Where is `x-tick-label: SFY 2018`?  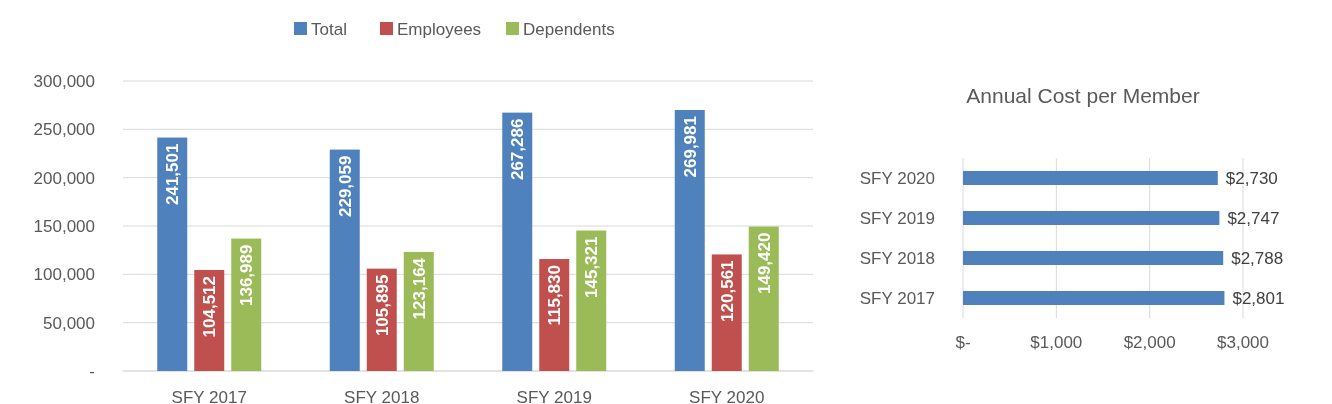
x-tick-label: SFY 2018 is located at coordinates (382, 396).